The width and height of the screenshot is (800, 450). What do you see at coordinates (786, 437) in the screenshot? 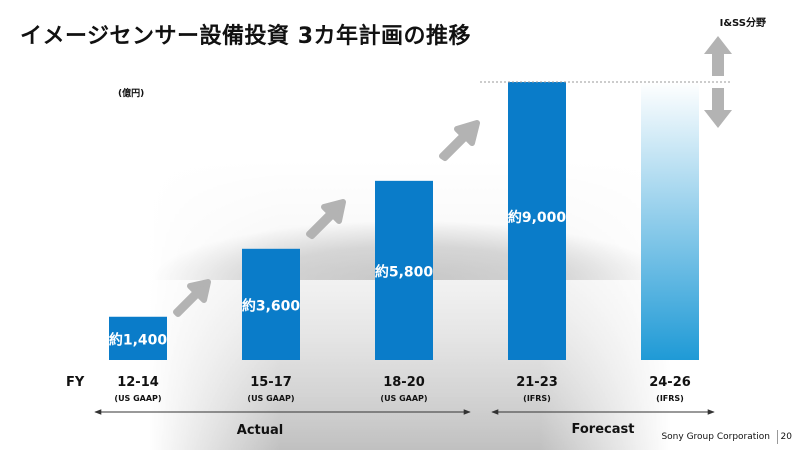
I see `footer-page-number: 20` at bounding box center [786, 437].